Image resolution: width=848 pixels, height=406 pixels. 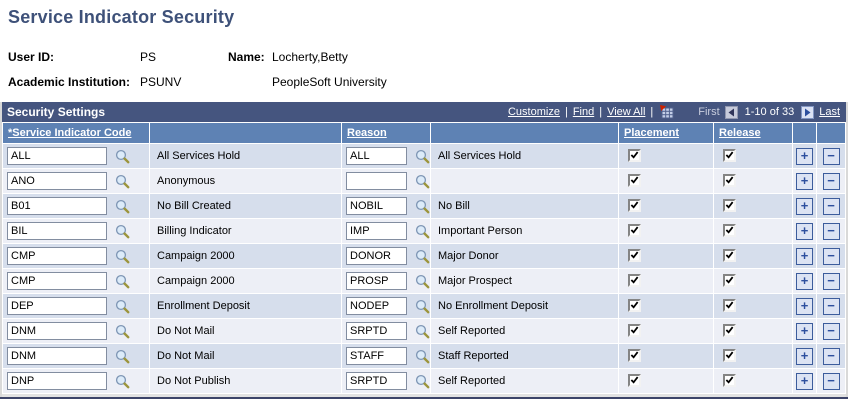 I want to click on reason-cell, so click(x=386, y=256).